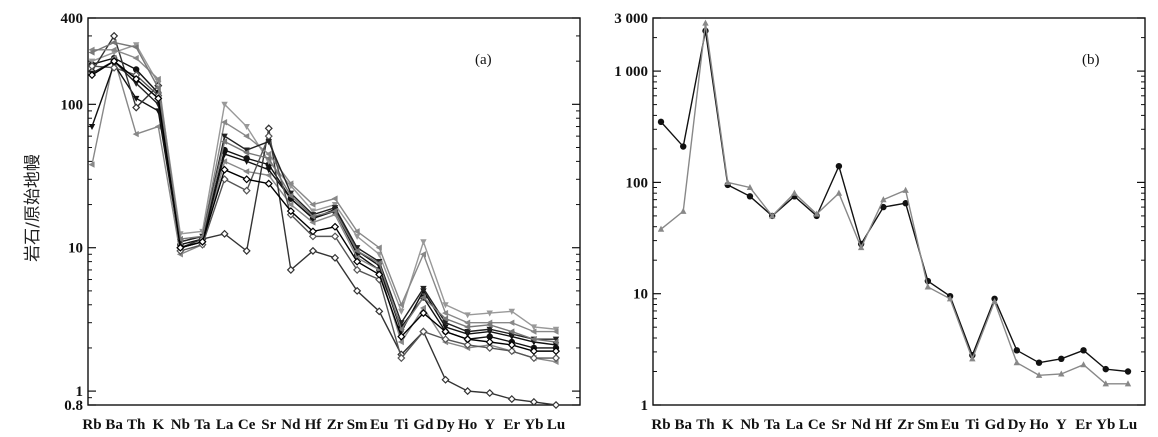  Describe the element at coordinates (335, 425) in the screenshot. I see `x-tick-label: Zr` at that location.